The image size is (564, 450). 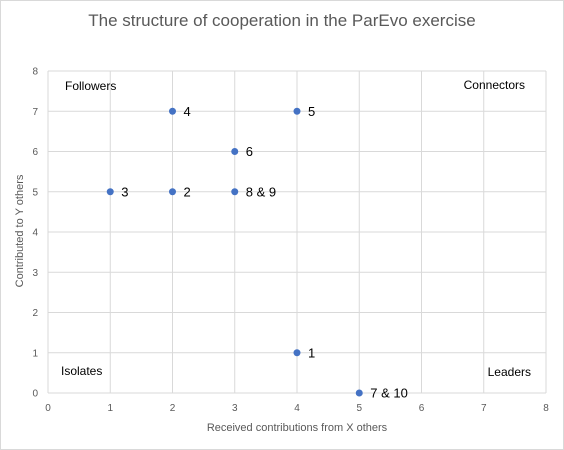 I want to click on x-tick-label: 8, so click(x=546, y=408).